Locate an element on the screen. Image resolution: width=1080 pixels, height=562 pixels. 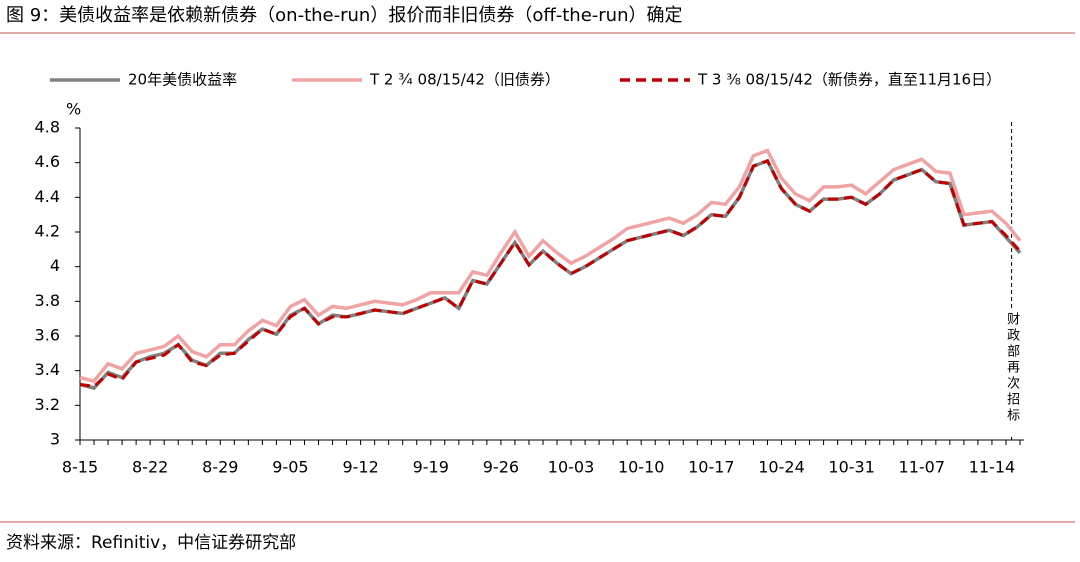
x-tick-label: 10-03 is located at coordinates (571, 467).